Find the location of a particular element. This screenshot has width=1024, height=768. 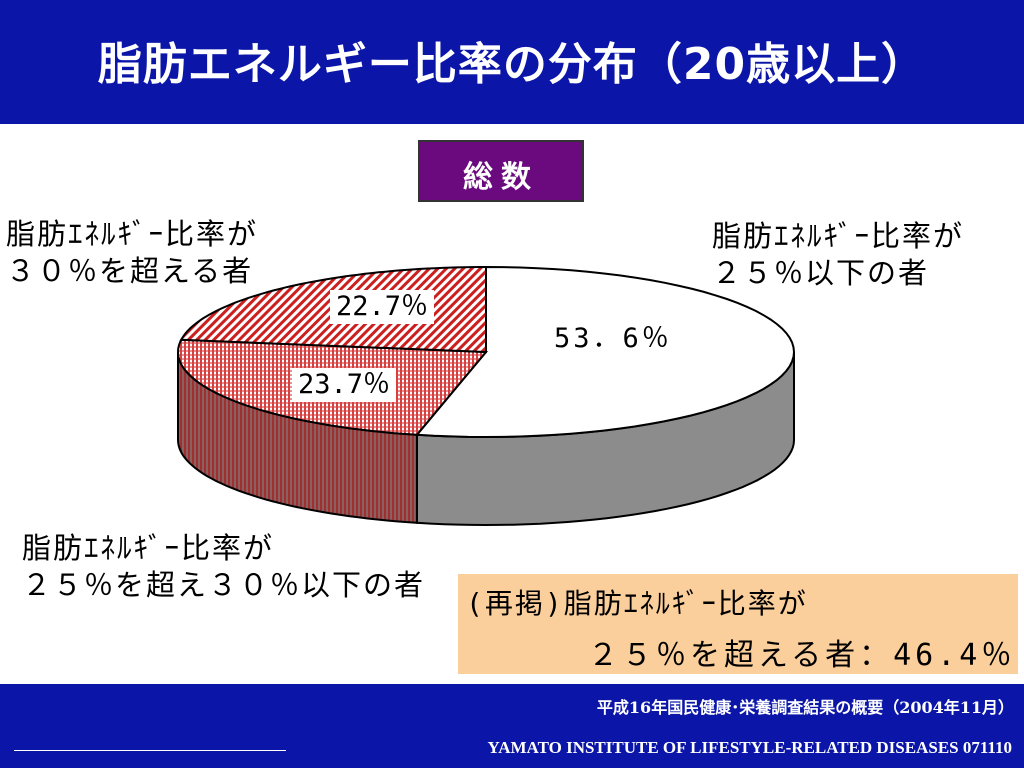

label-over30-line1: 脂肪ｴﾈﾙｷﾞｰ比率が is located at coordinates (132, 234).